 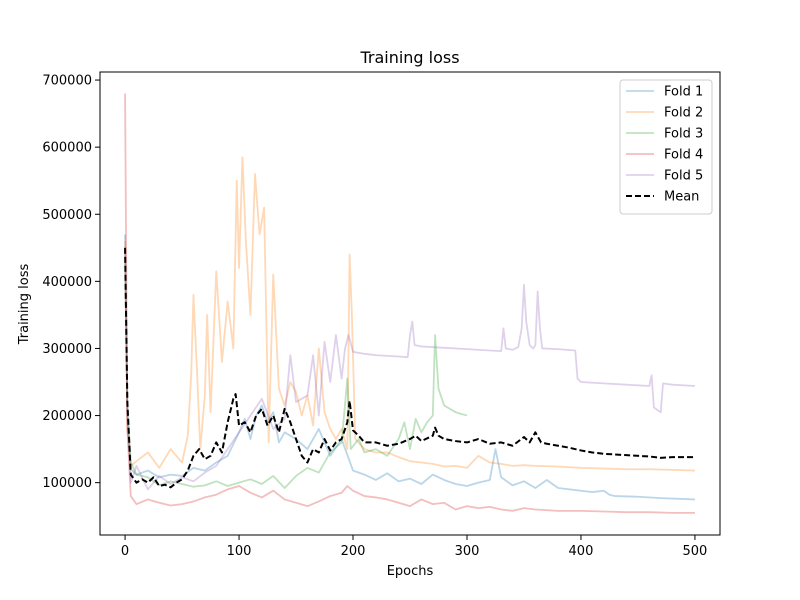 What do you see at coordinates (467, 551) in the screenshot?
I see `x-tick-label: 300` at bounding box center [467, 551].